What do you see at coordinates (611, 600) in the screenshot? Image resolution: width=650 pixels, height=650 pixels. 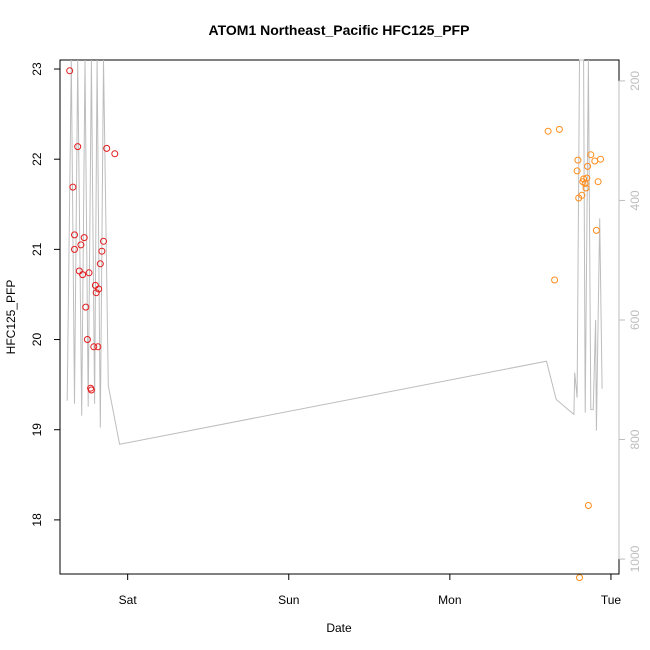 I see `x-tick-label: Tue` at bounding box center [611, 600].